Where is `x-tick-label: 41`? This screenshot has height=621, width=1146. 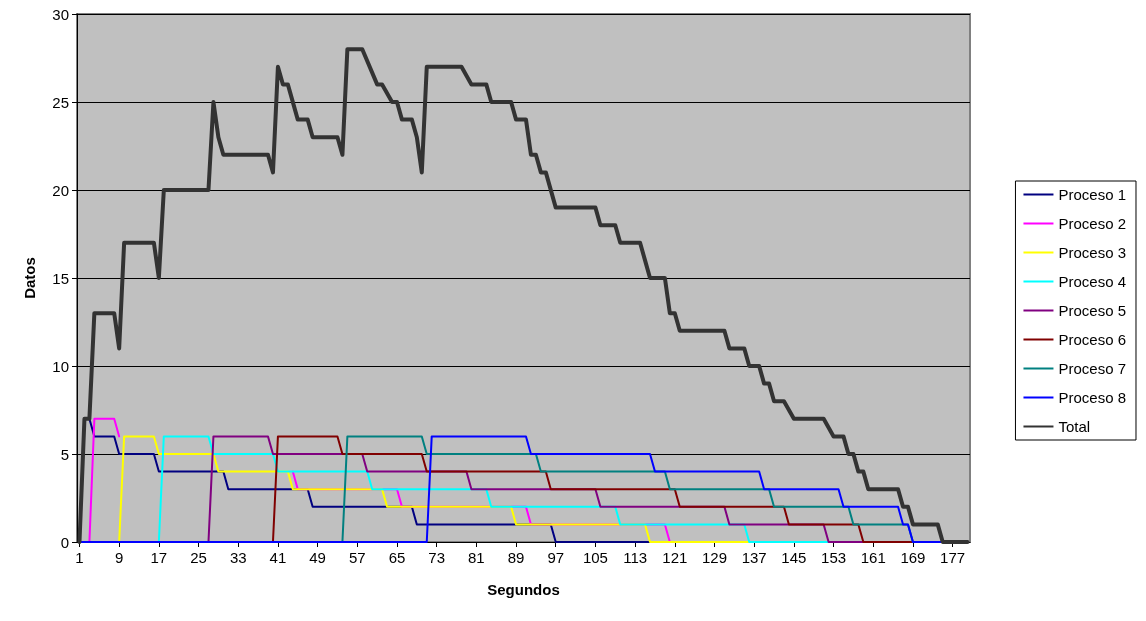
x-tick-label: 41 is located at coordinates (278, 557).